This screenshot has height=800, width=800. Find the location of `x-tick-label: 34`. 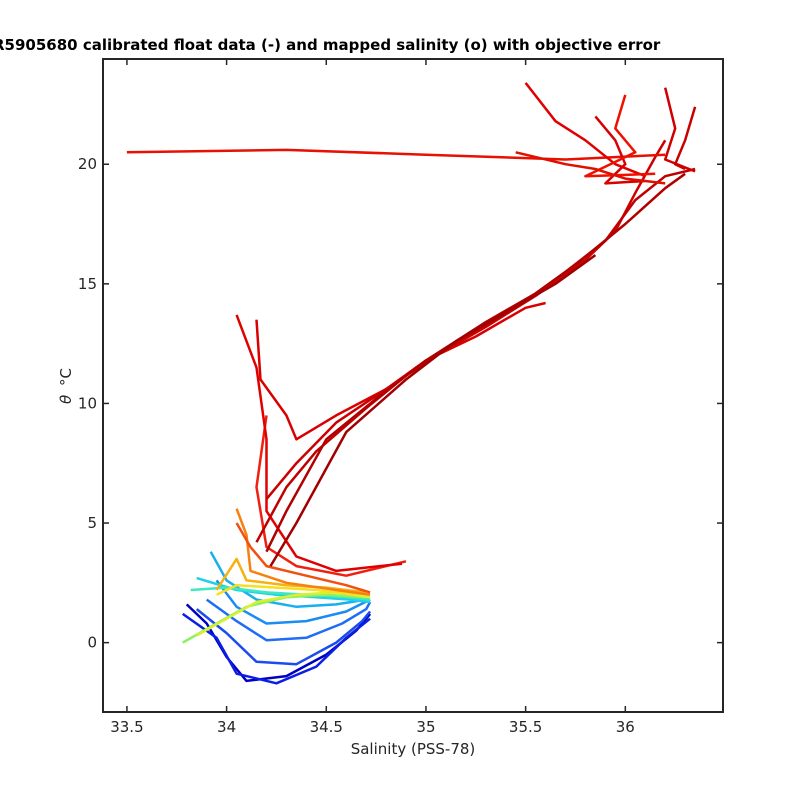

x-tick-label: 34 is located at coordinates (226, 727).